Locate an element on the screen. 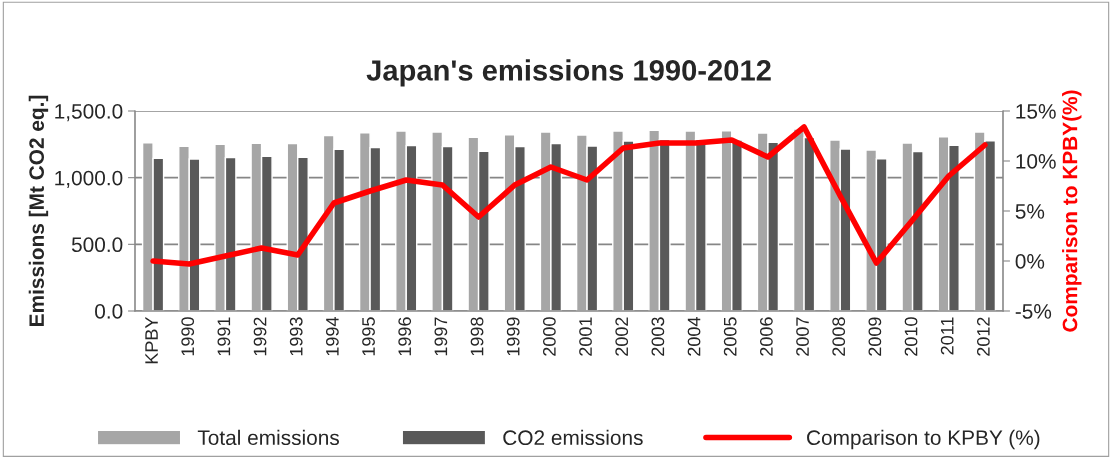 The image size is (1112, 461). x-tick-label: 2011 is located at coordinates (947, 336).